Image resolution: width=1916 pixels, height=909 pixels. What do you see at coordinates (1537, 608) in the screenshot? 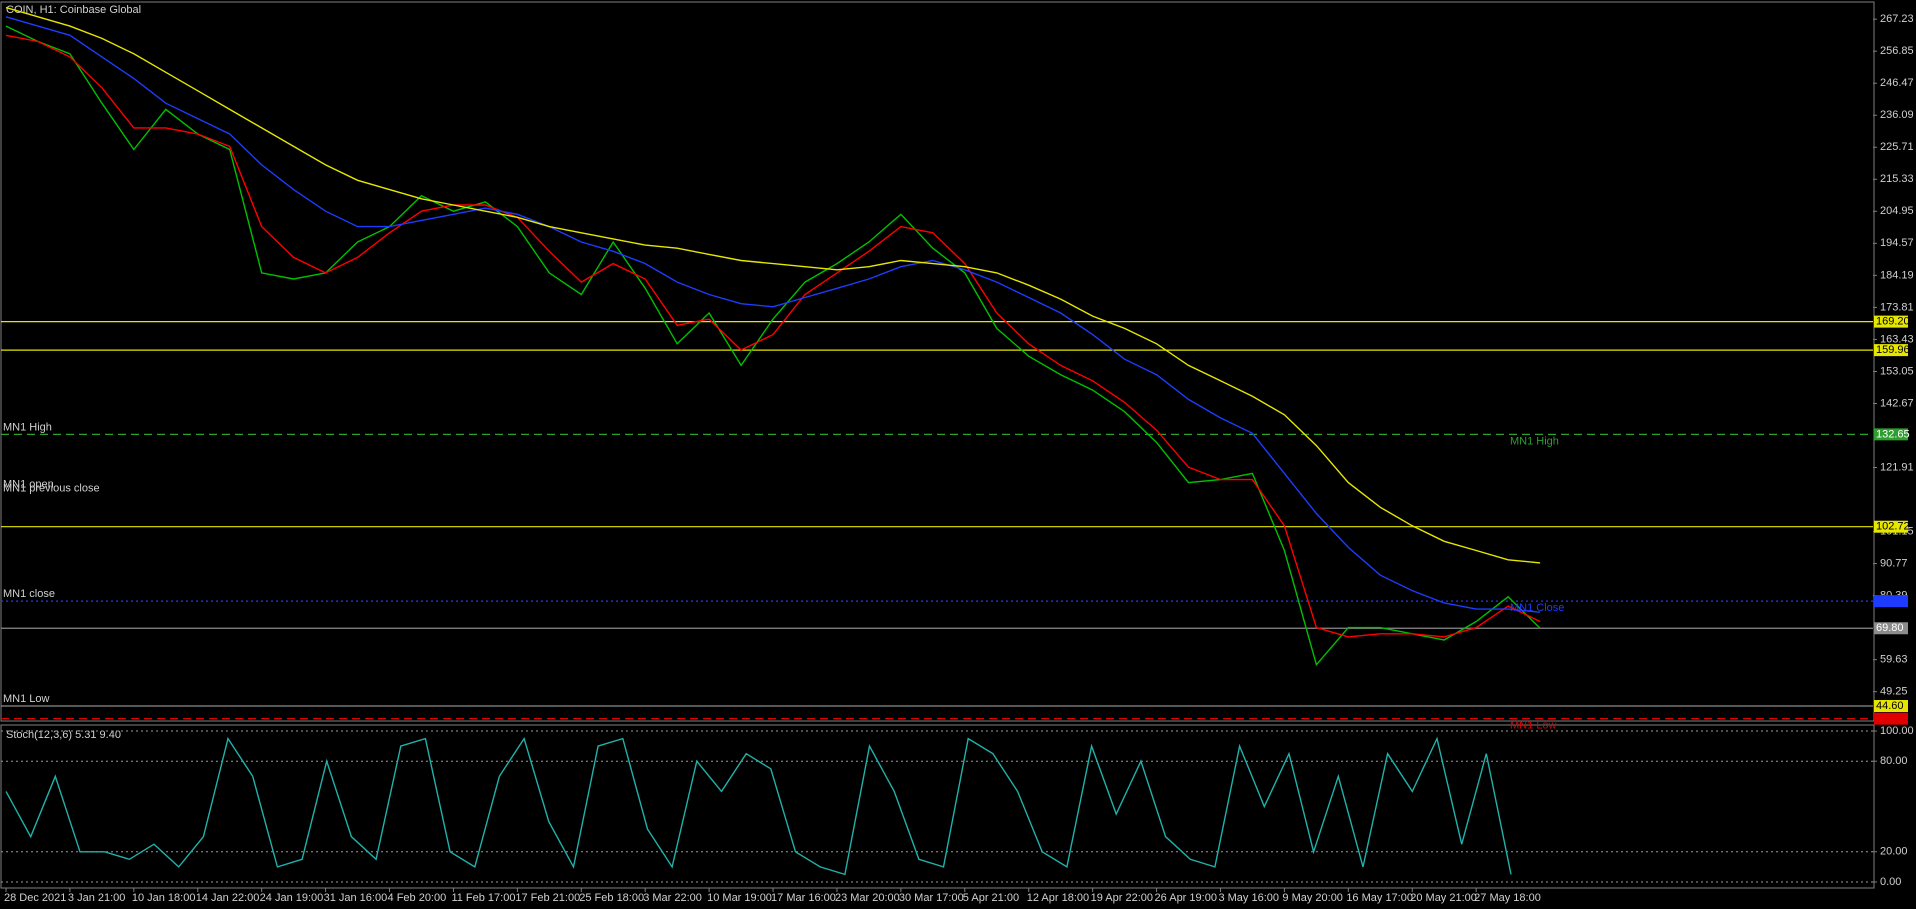
I see `level-right-label: MN1 Close` at bounding box center [1537, 608].